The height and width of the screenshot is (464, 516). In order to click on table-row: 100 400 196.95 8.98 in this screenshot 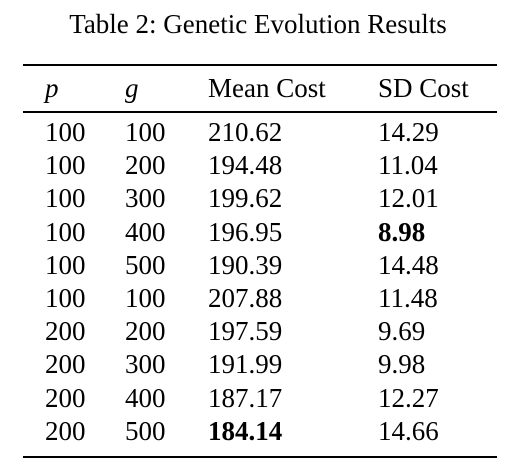, I will do `click(258, 232)`.